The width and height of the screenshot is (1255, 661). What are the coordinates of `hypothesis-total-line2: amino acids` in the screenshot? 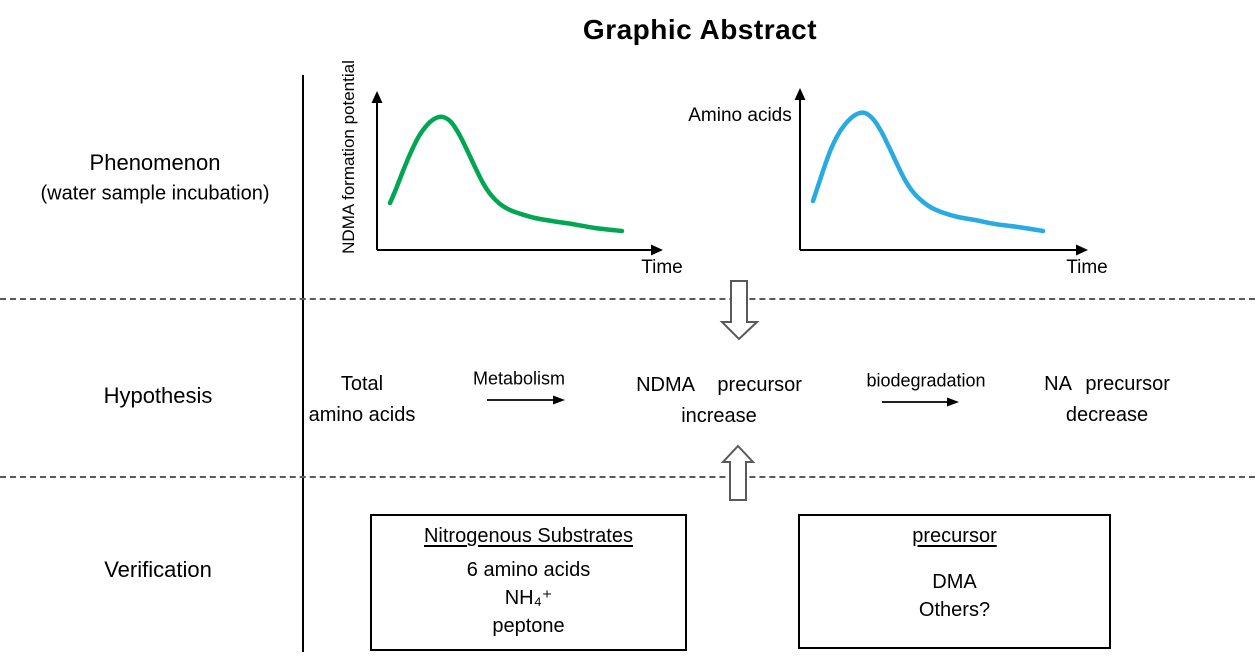 It's located at (362, 415).